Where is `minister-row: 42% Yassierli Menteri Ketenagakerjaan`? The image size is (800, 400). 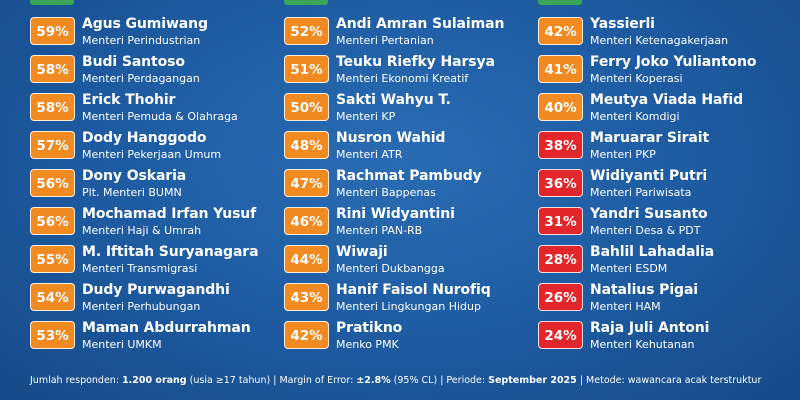 minister-row: 42% Yassierli Menteri Ketenagakerjaan is located at coordinates (660, 35).